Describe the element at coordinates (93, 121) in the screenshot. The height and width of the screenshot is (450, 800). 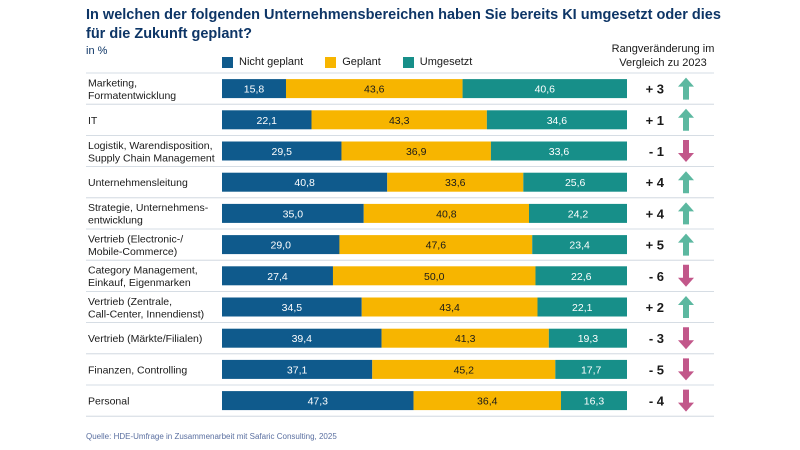
I see `category-label: IT` at that location.